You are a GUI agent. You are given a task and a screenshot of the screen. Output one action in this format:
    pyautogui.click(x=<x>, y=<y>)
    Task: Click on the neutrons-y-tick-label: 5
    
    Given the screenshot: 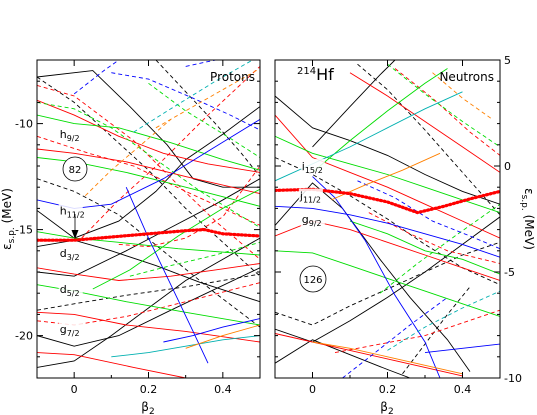 What is the action you would take?
    pyautogui.click(x=507, y=60)
    